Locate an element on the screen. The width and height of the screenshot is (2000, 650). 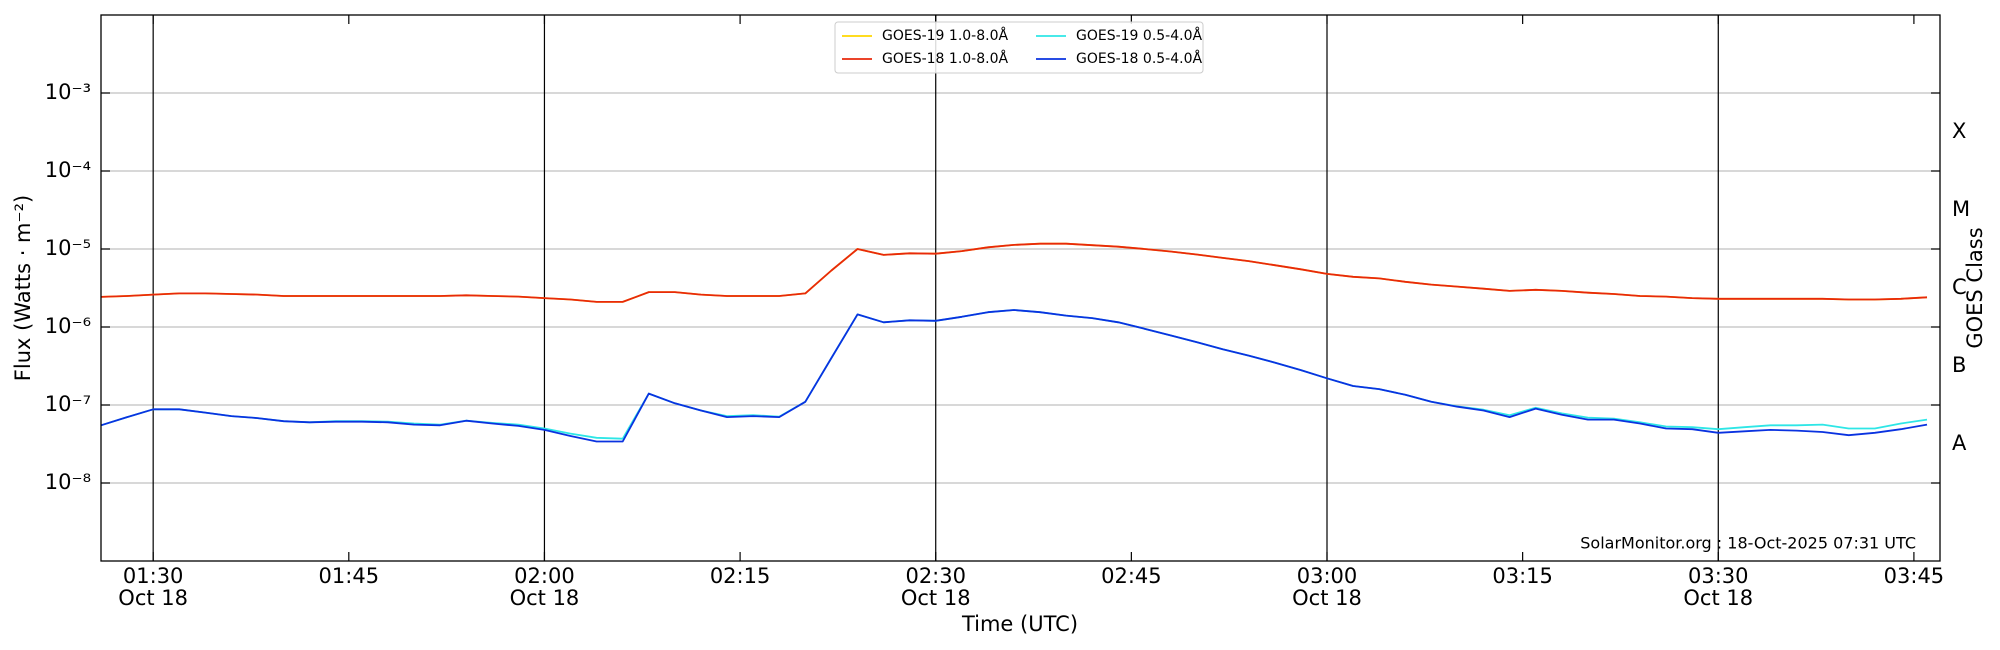
y-tick-label: 10⁻³ is located at coordinates (68, 92).